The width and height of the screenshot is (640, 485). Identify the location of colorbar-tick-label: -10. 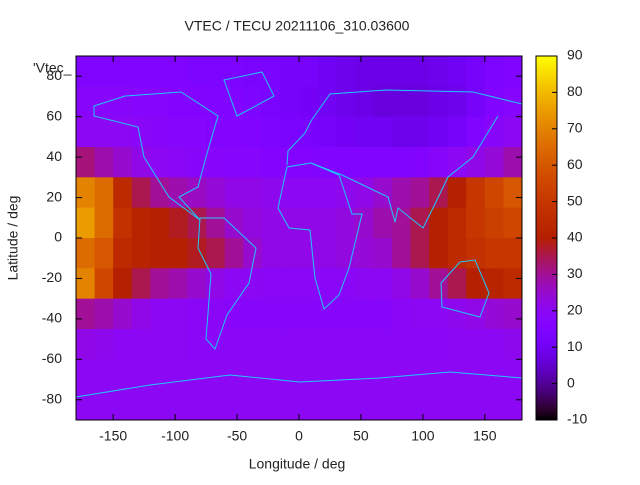
(577, 419).